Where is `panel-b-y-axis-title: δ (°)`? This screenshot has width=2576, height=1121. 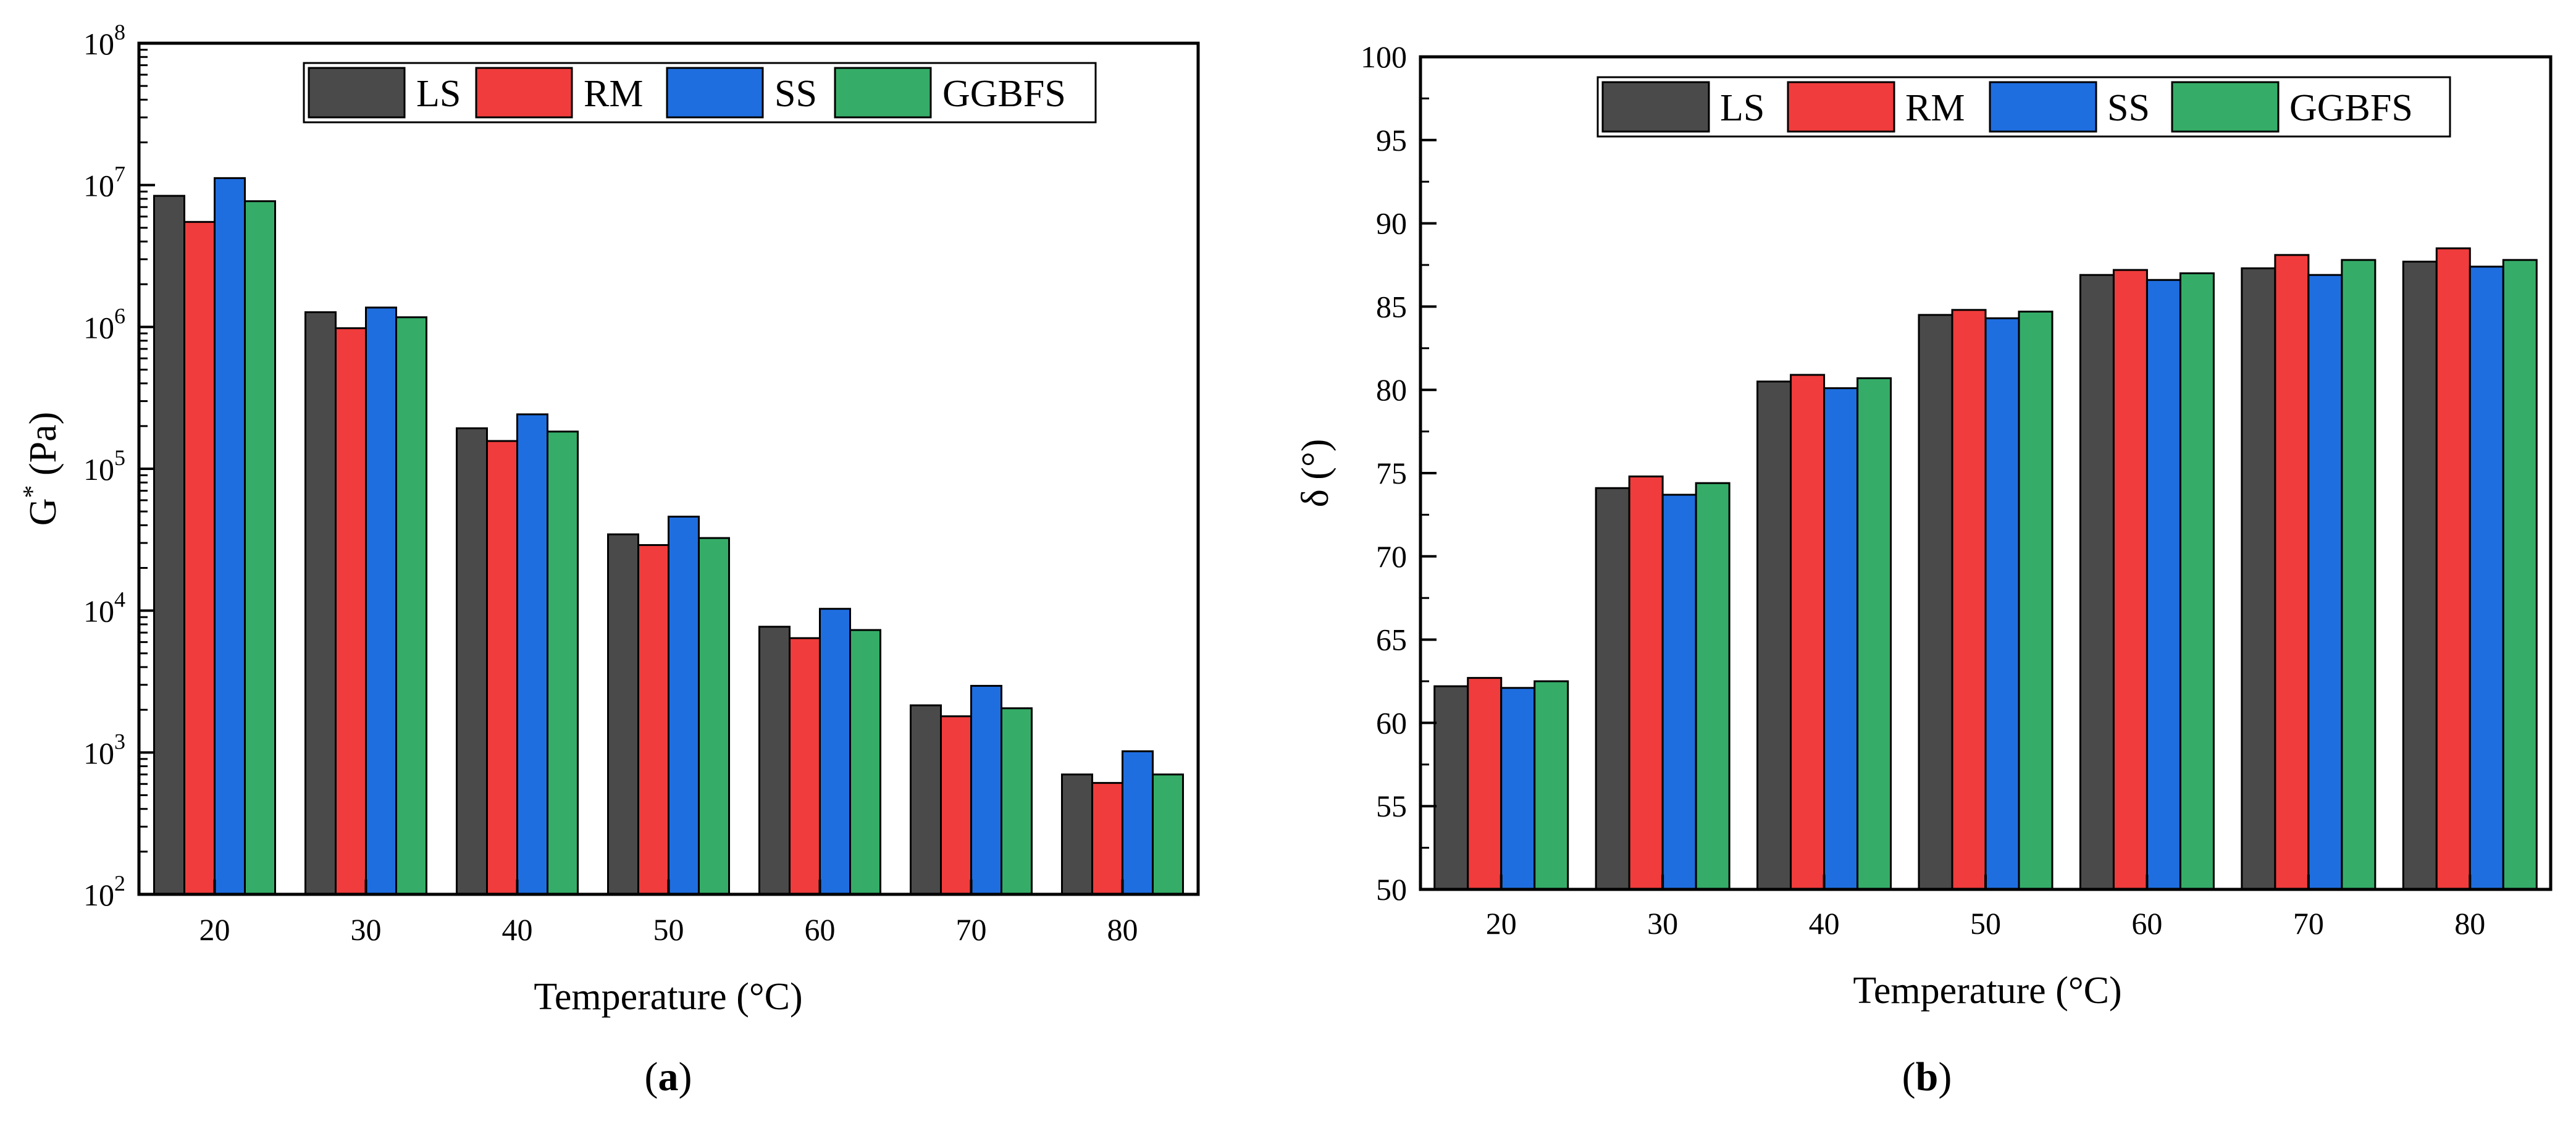 panel-b-y-axis-title: δ (°) is located at coordinates (1315, 473).